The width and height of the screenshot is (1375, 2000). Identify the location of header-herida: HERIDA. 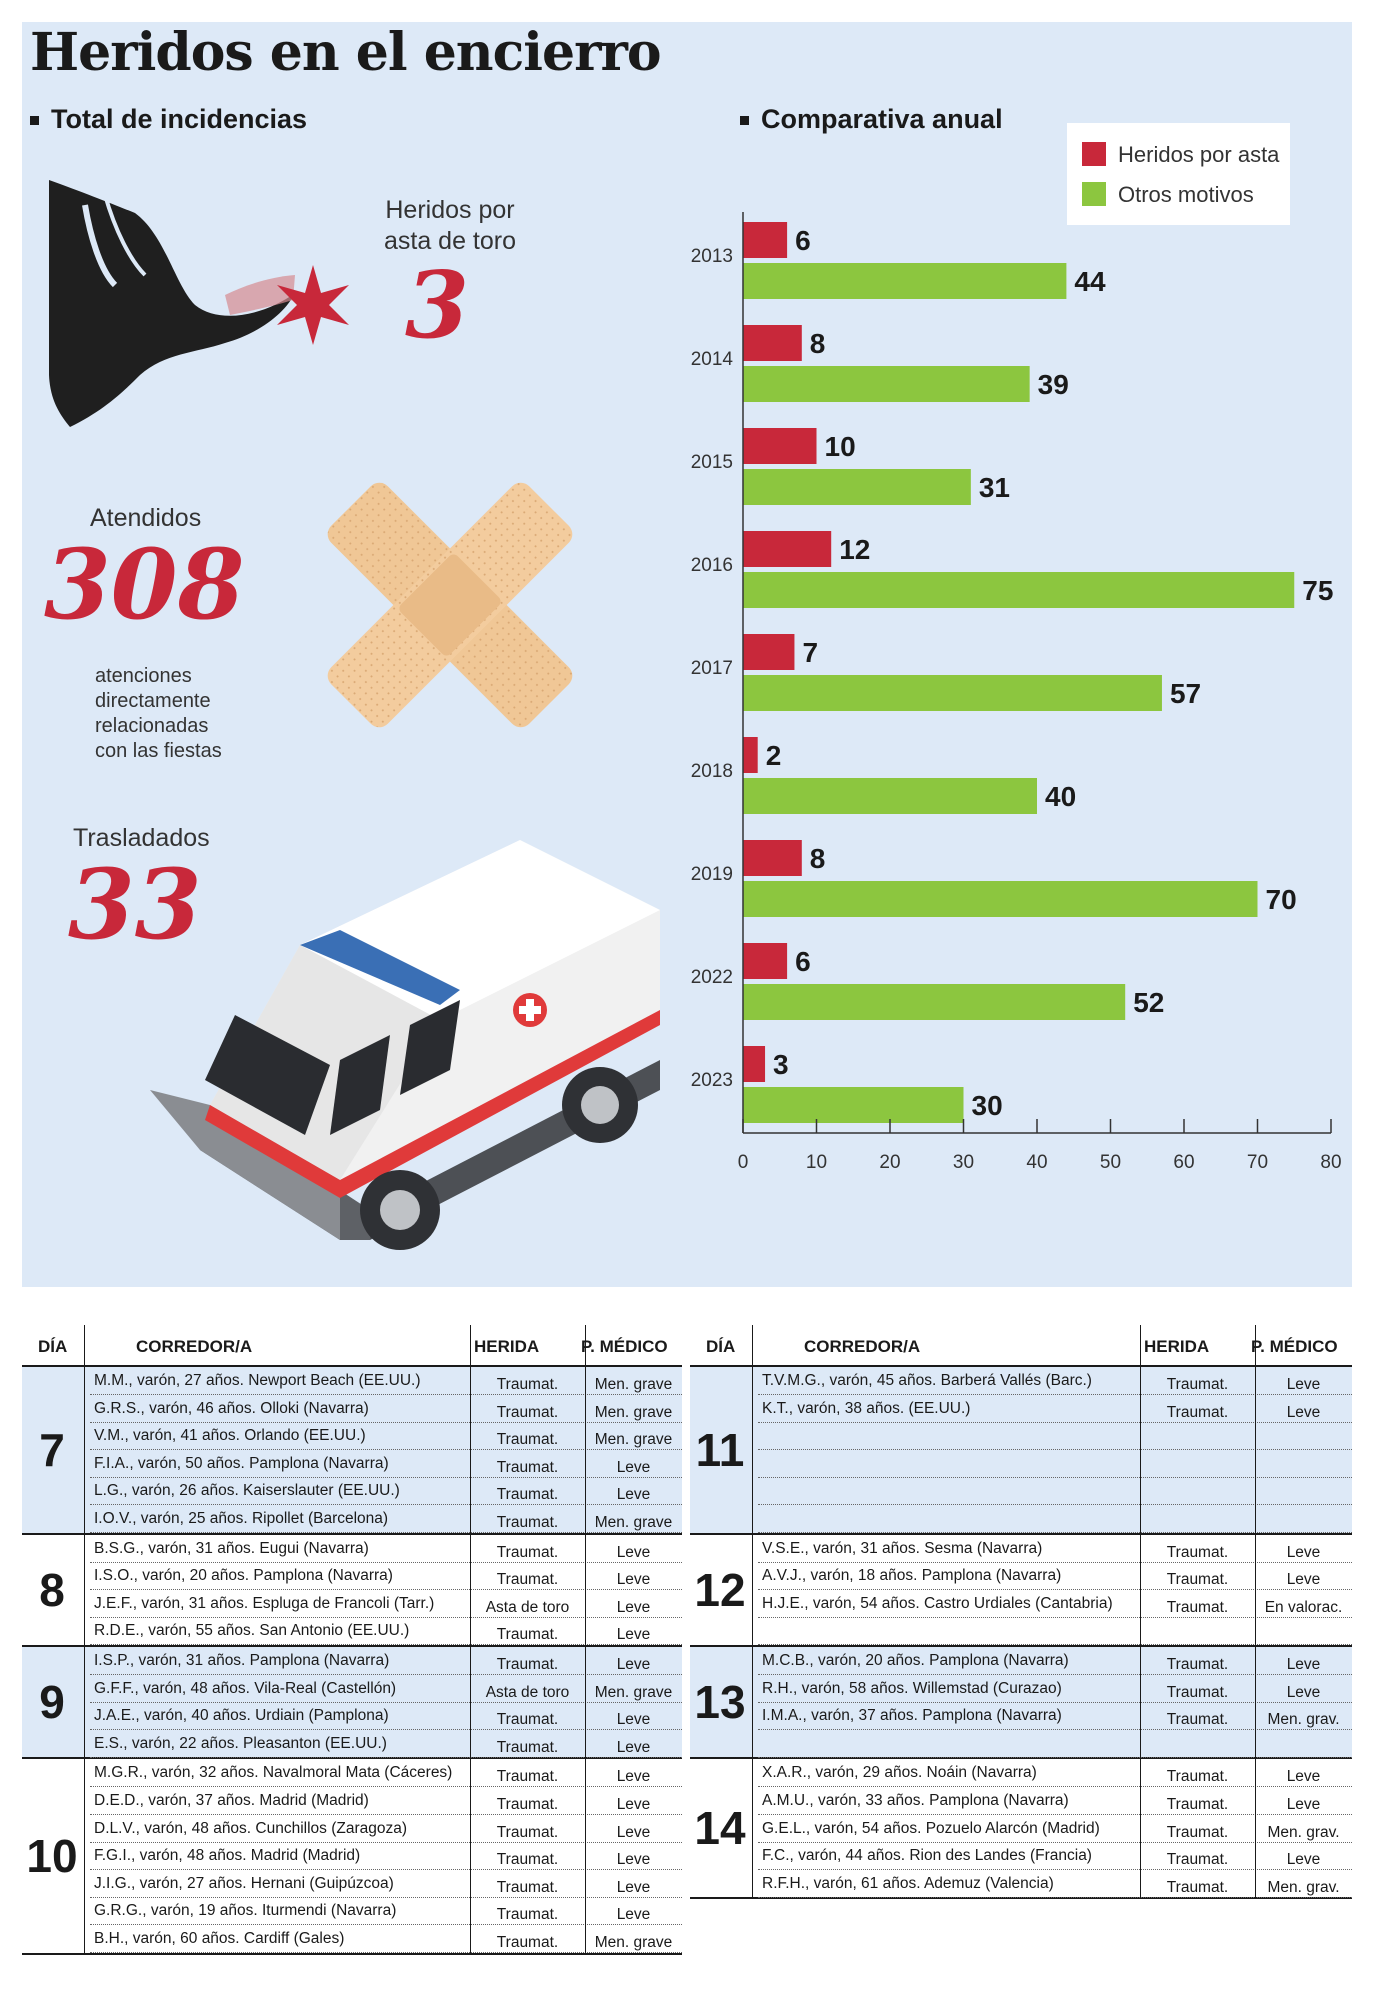
(1177, 1346).